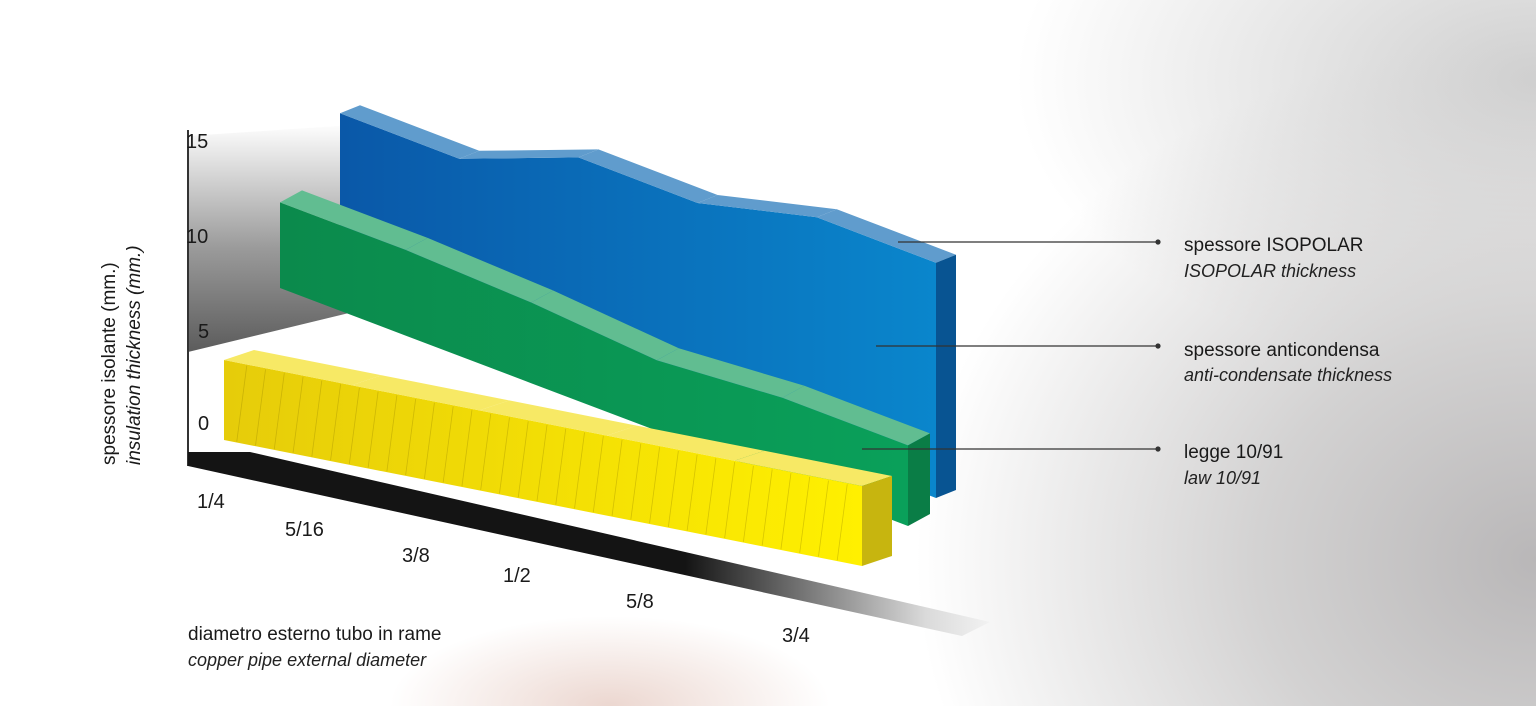 Image resolution: width=1536 pixels, height=706 pixels. Describe the element at coordinates (416, 556) in the screenshot. I see `x-tick-label: 3/8` at that location.